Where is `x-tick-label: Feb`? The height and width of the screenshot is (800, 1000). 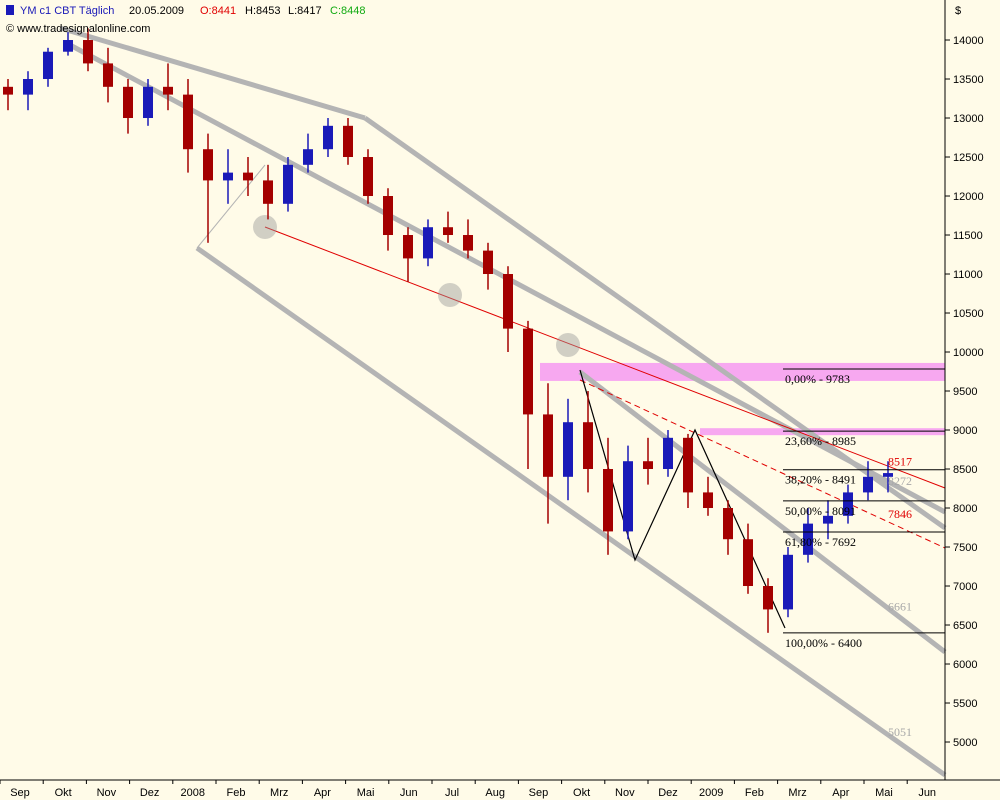 x-tick-label: Feb is located at coordinates (754, 793).